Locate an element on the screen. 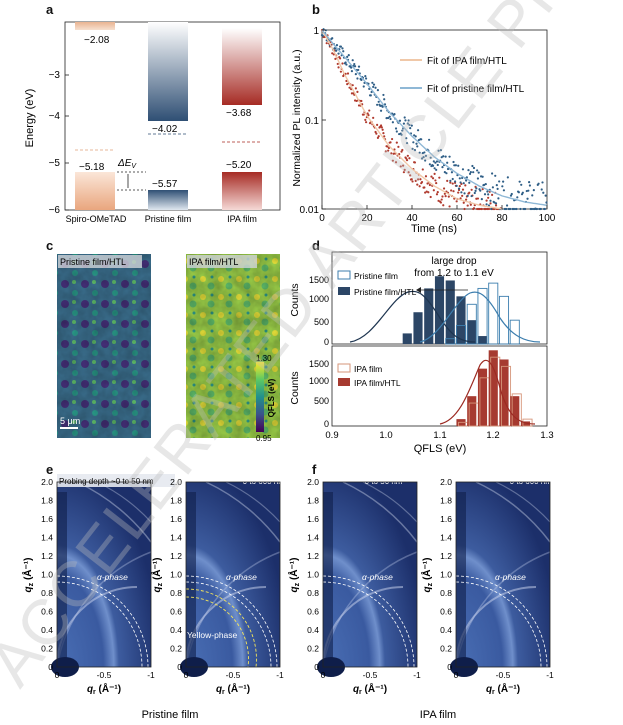 The width and height of the screenshot is (623, 725). panel-letter-f: f is located at coordinates (314, 469).